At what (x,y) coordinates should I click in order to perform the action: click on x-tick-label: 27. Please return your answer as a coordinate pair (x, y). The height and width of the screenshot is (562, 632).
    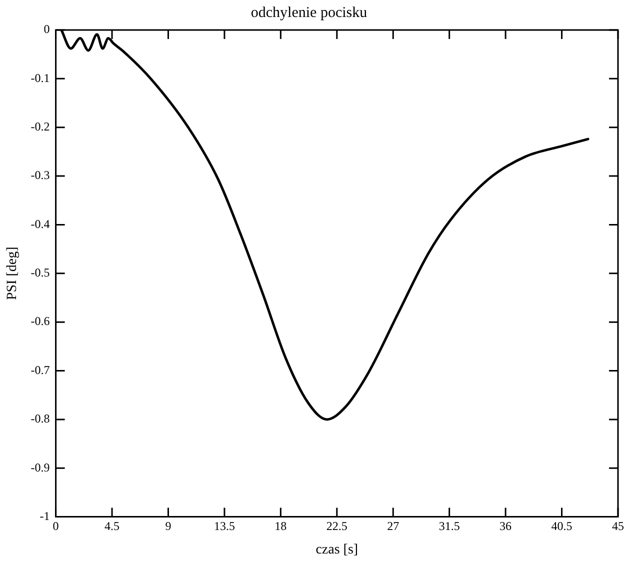
    Looking at the image, I should click on (393, 526).